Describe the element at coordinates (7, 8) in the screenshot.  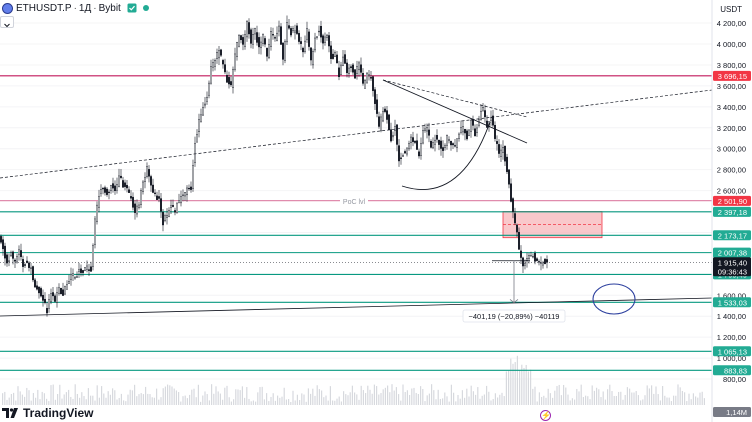
I see `eth-logo-icon` at that location.